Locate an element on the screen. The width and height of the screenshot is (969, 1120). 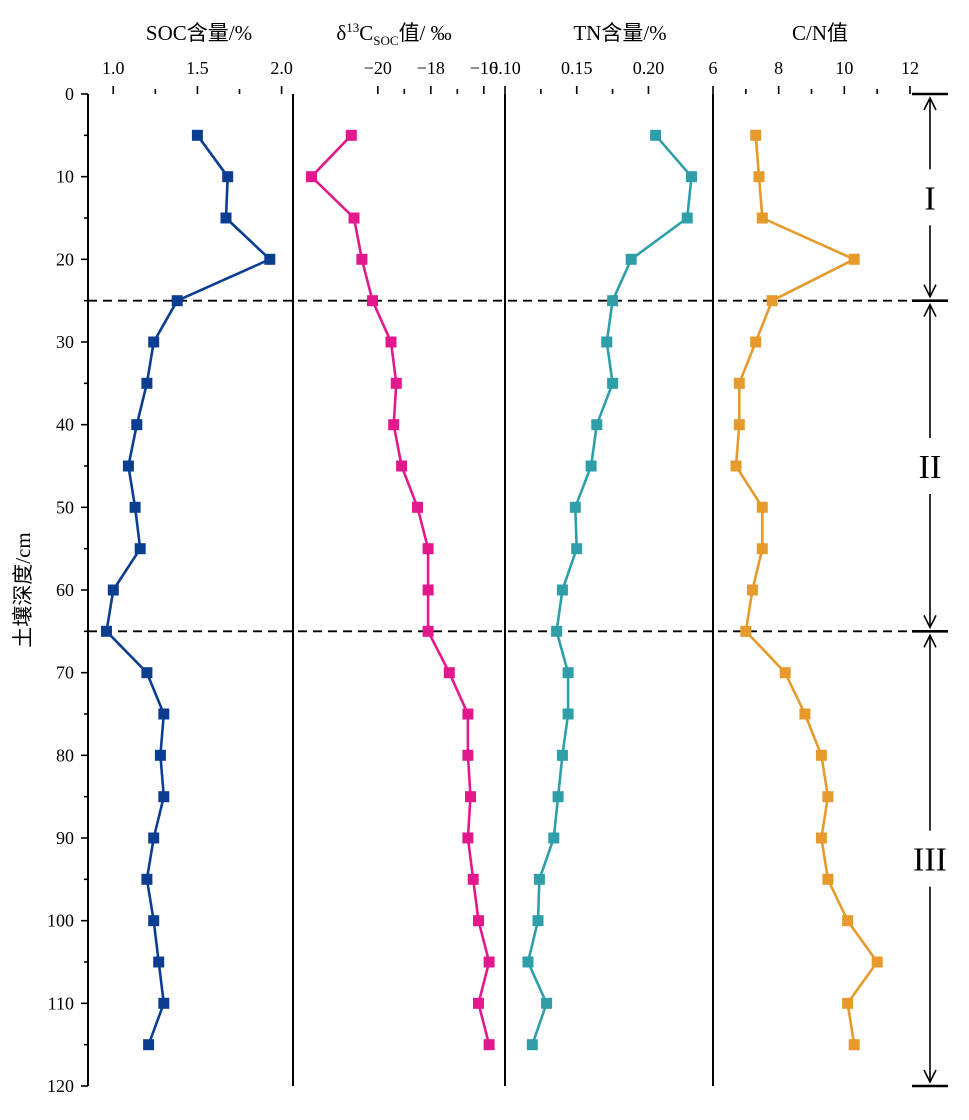
depth-tick-label: 70 is located at coordinates (65, 673).